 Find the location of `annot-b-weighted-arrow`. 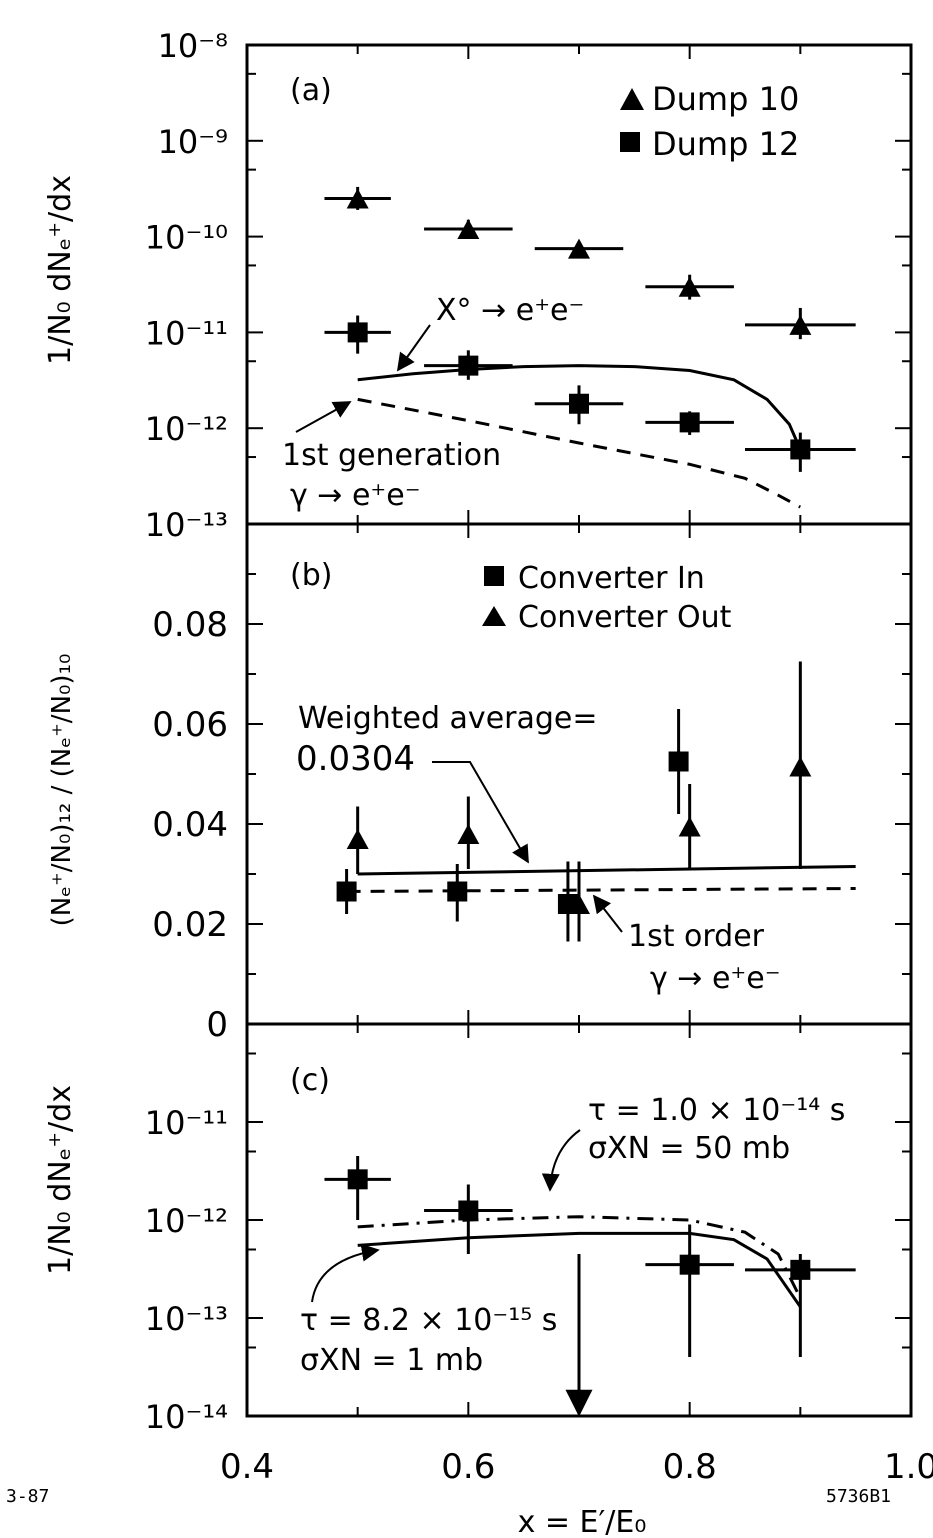

annot-b-weighted-arrow is located at coordinates (480, 812).